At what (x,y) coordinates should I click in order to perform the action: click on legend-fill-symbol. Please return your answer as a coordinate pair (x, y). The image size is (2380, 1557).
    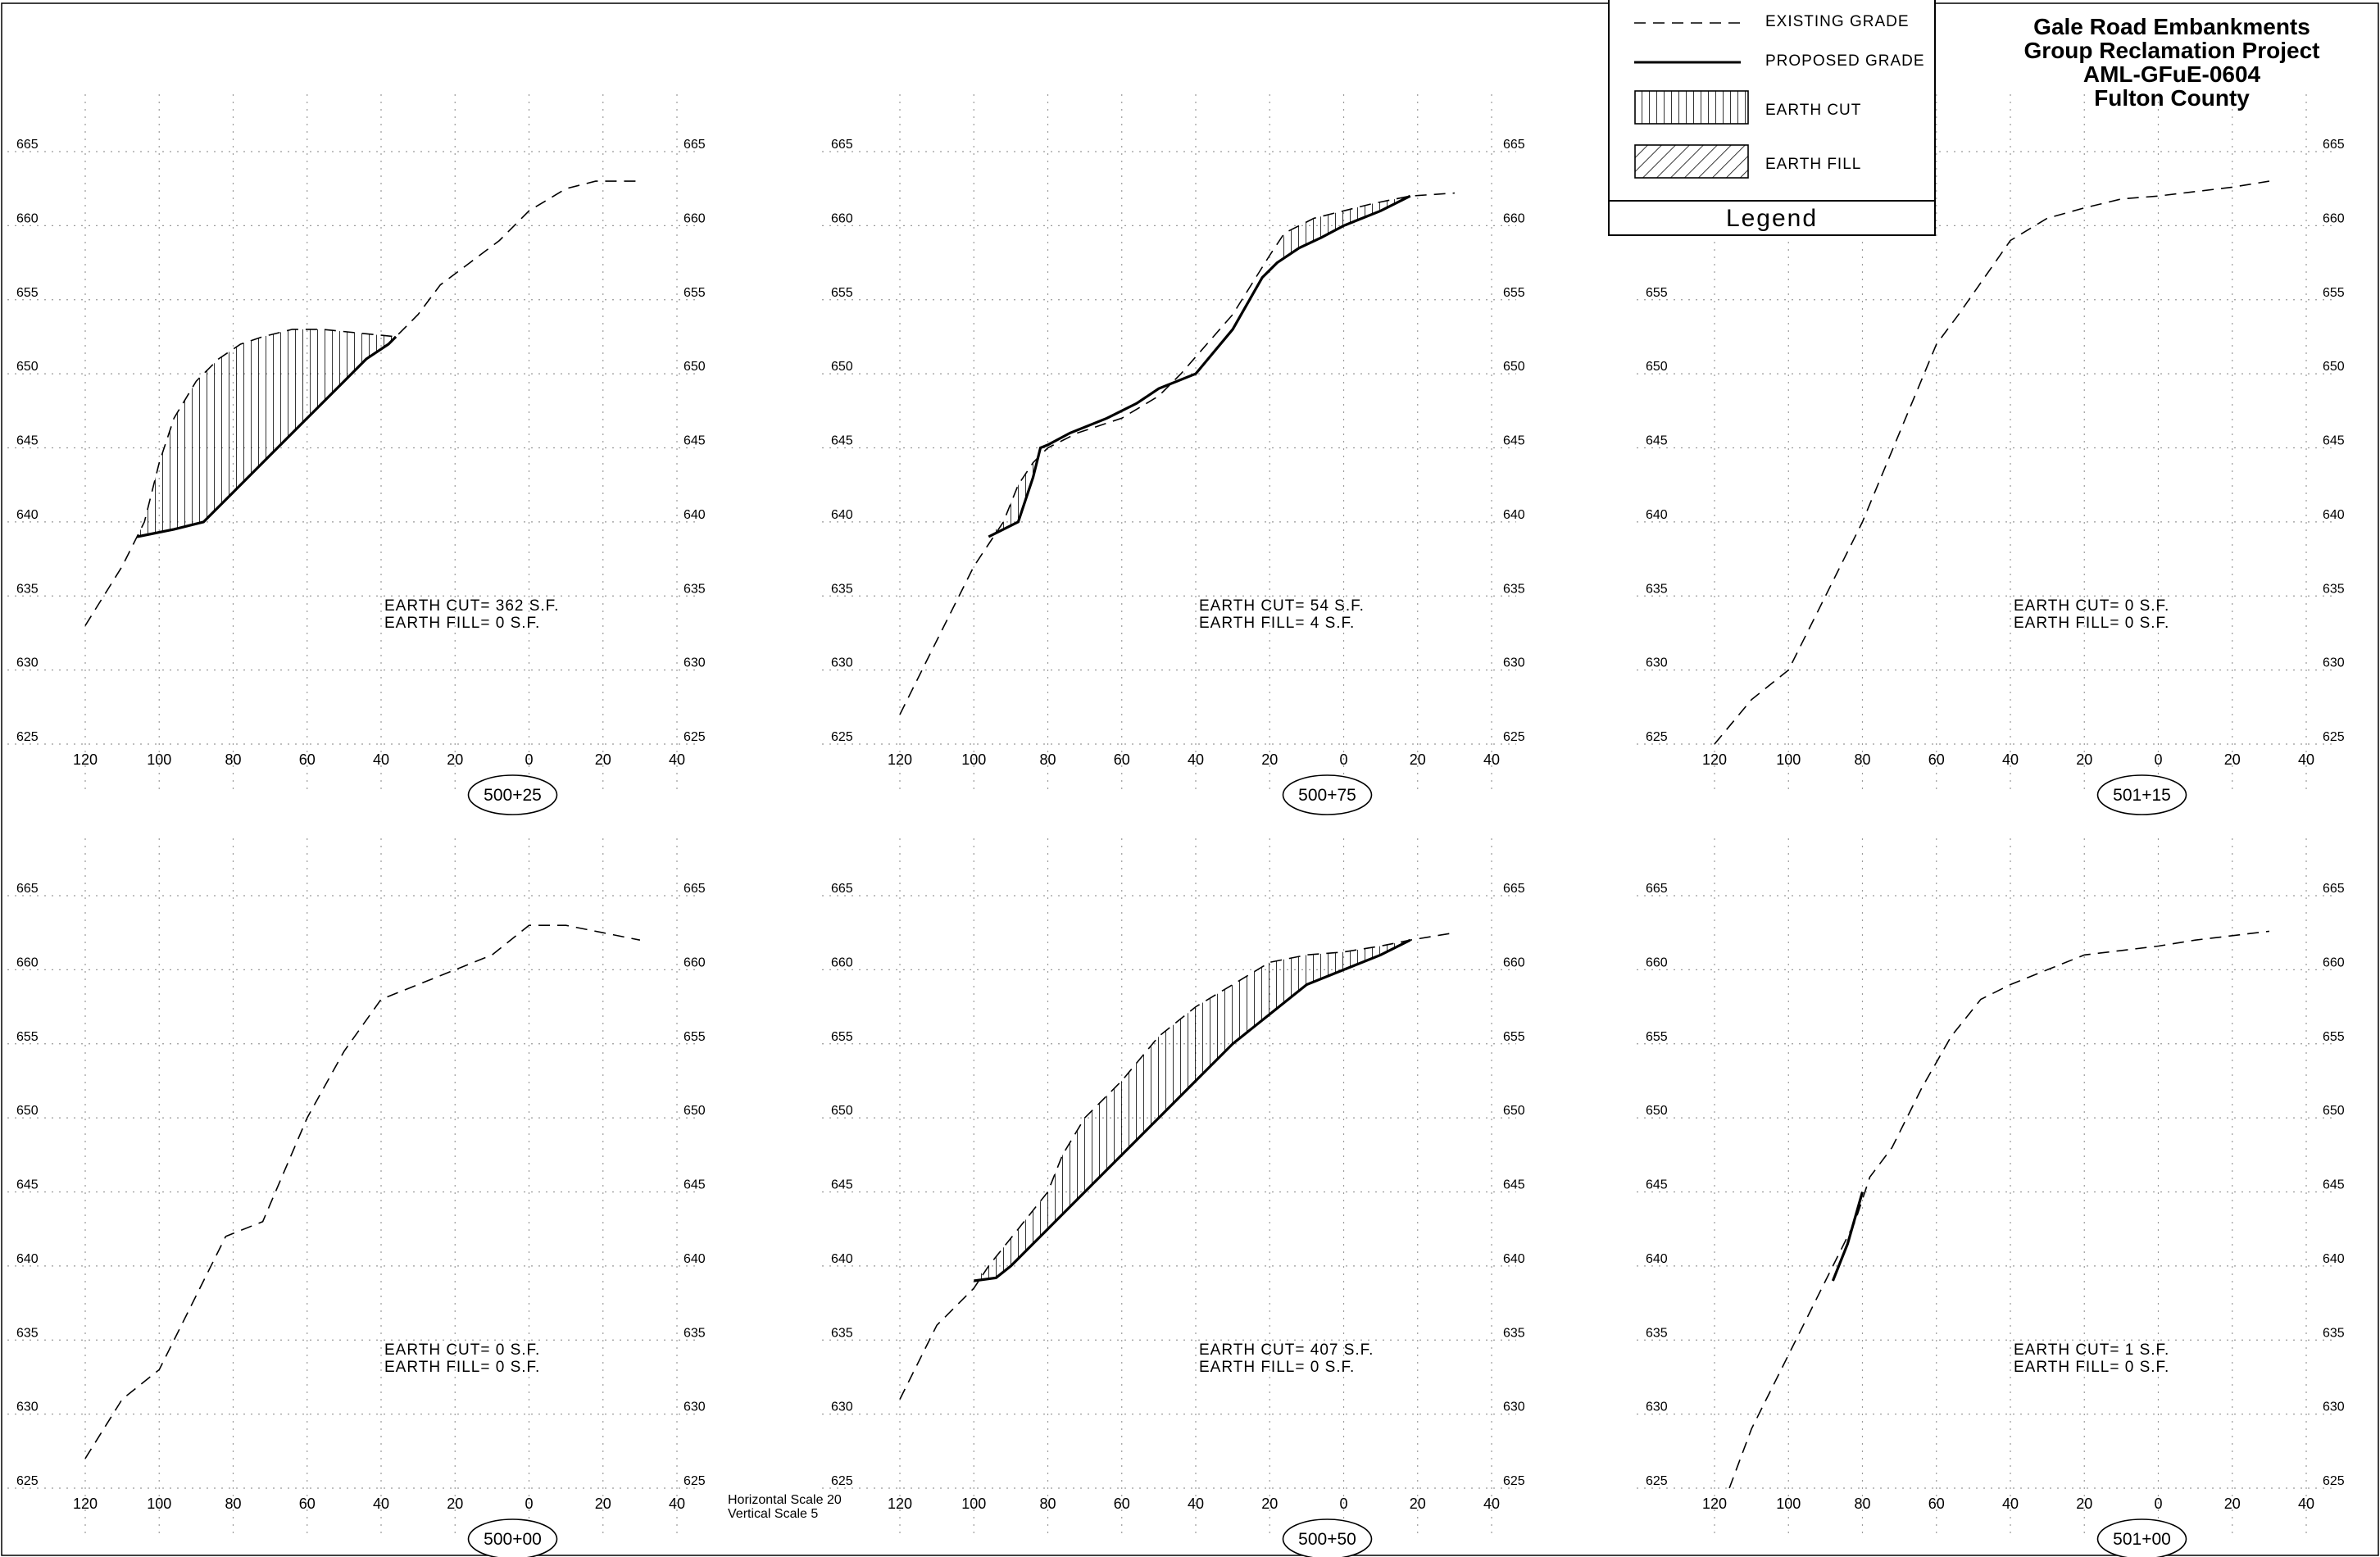
    Looking at the image, I should click on (1692, 162).